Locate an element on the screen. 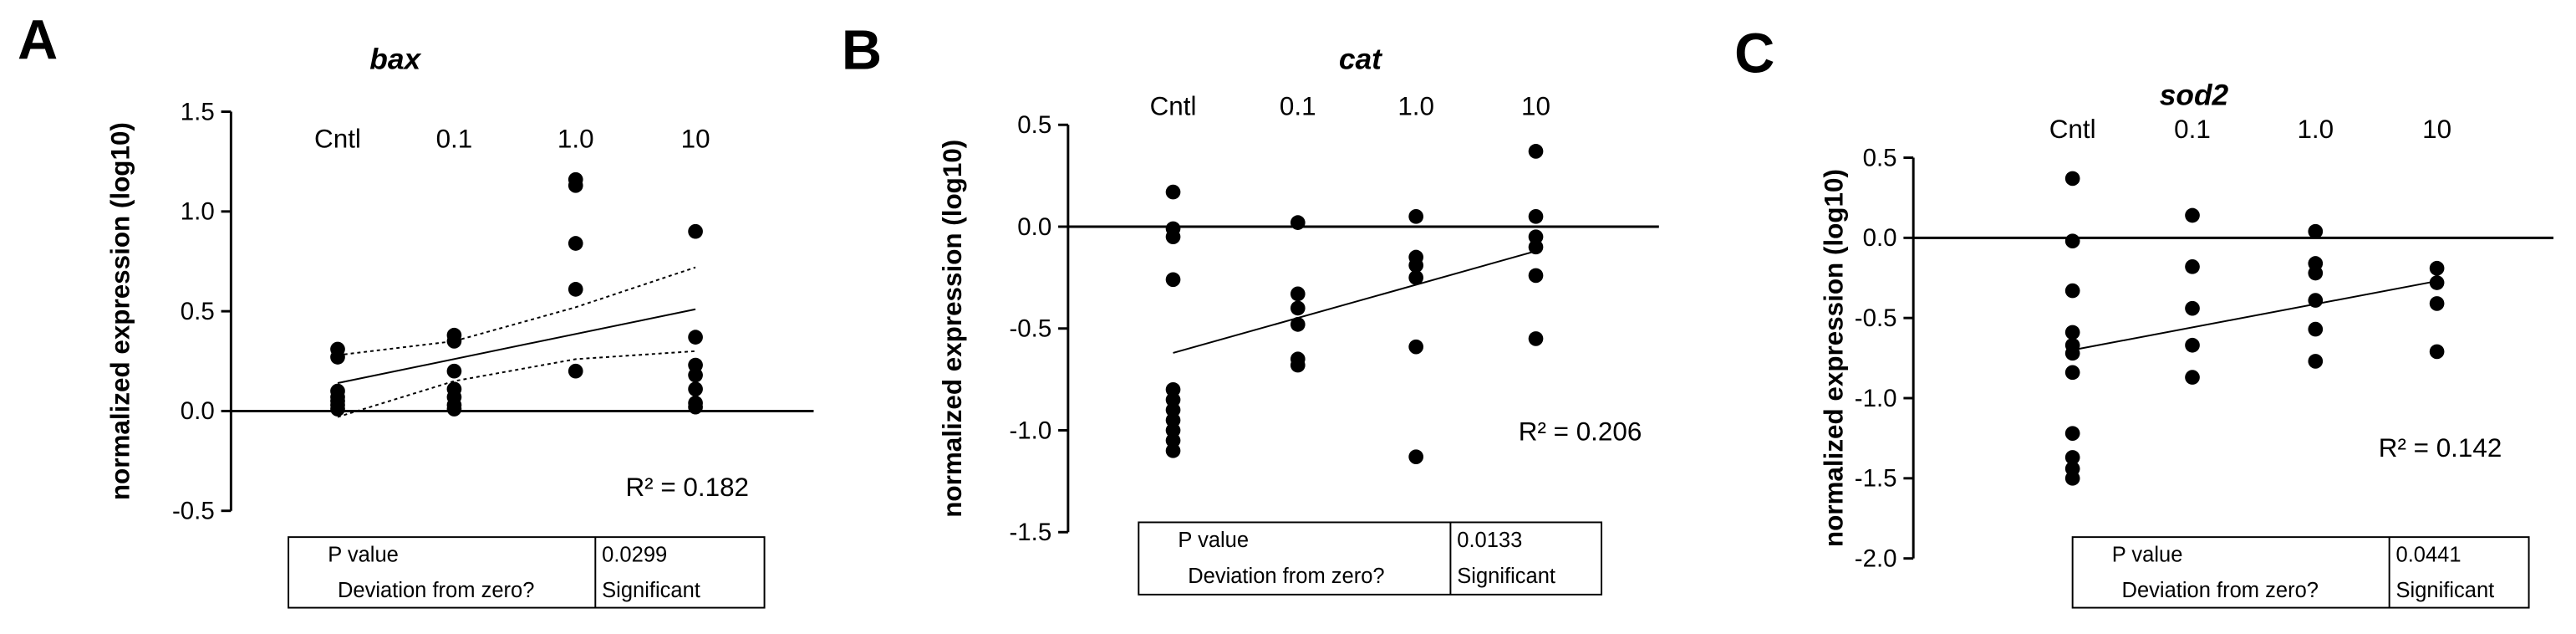 The image size is (2576, 634). y-tick-label: -2.0 is located at coordinates (1876, 558).